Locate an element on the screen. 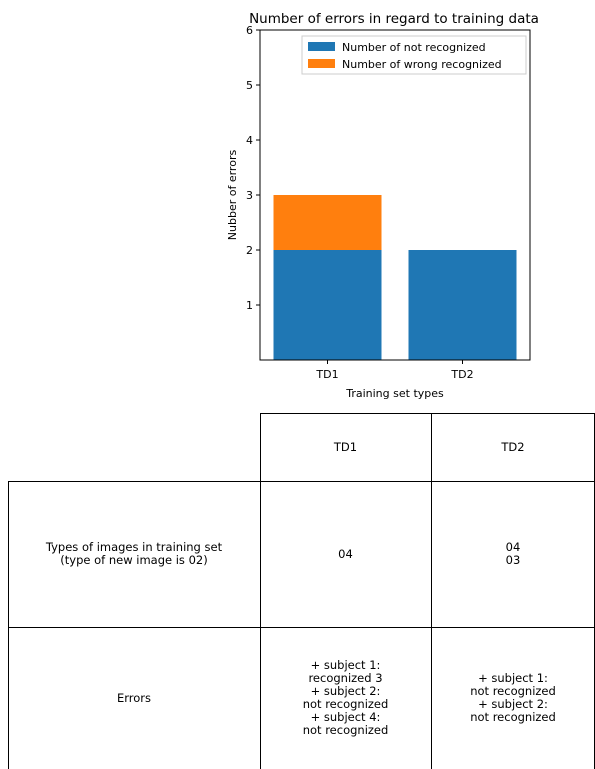  y-tick-label: 4 is located at coordinates (249, 140).